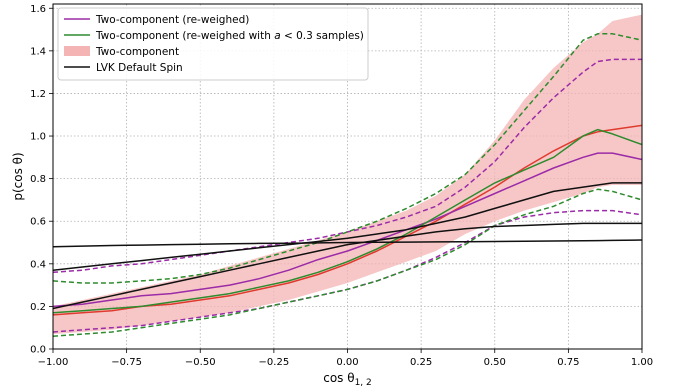 This screenshot has width=688, height=387. What do you see at coordinates (38, 222) in the screenshot?
I see `y-tick-label: 0.6` at bounding box center [38, 222].